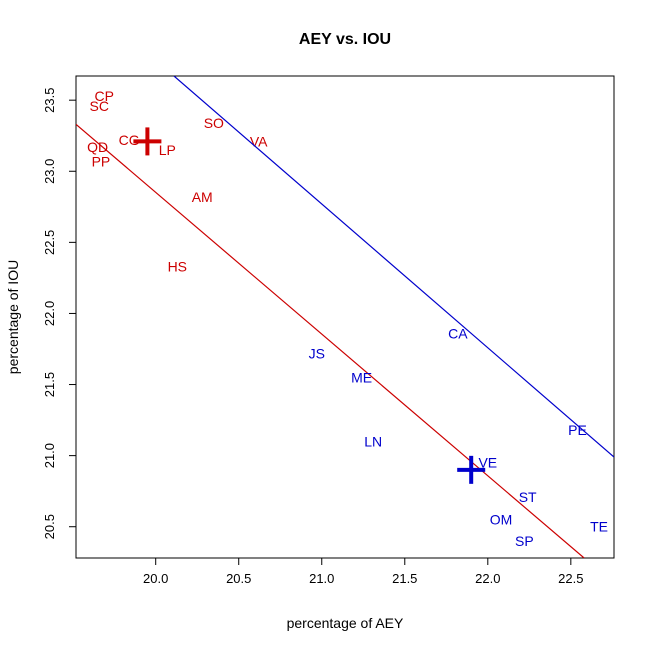 This screenshot has height=654, width=654. Describe the element at coordinates (13, 317) in the screenshot. I see `y-axis-label: percentage of IOU` at that location.